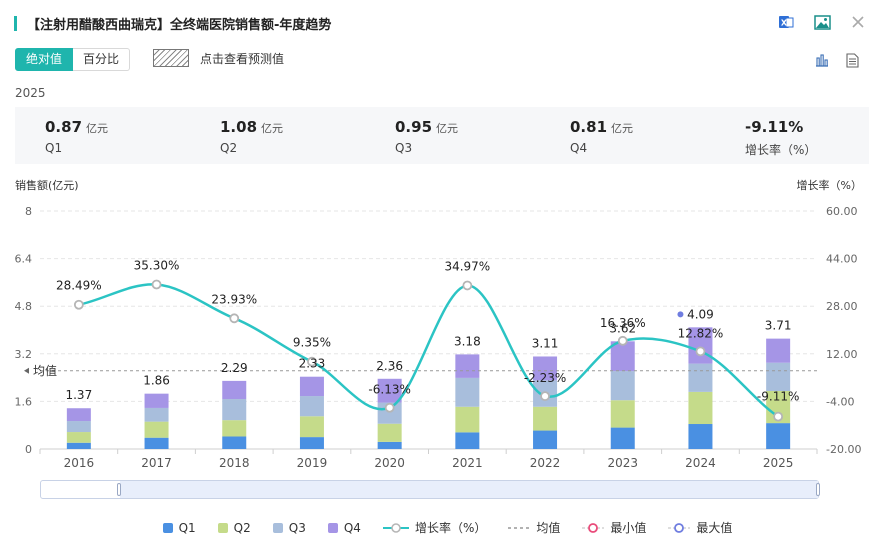  I want to click on right-axis-title: 增长率（%）, so click(829, 185).